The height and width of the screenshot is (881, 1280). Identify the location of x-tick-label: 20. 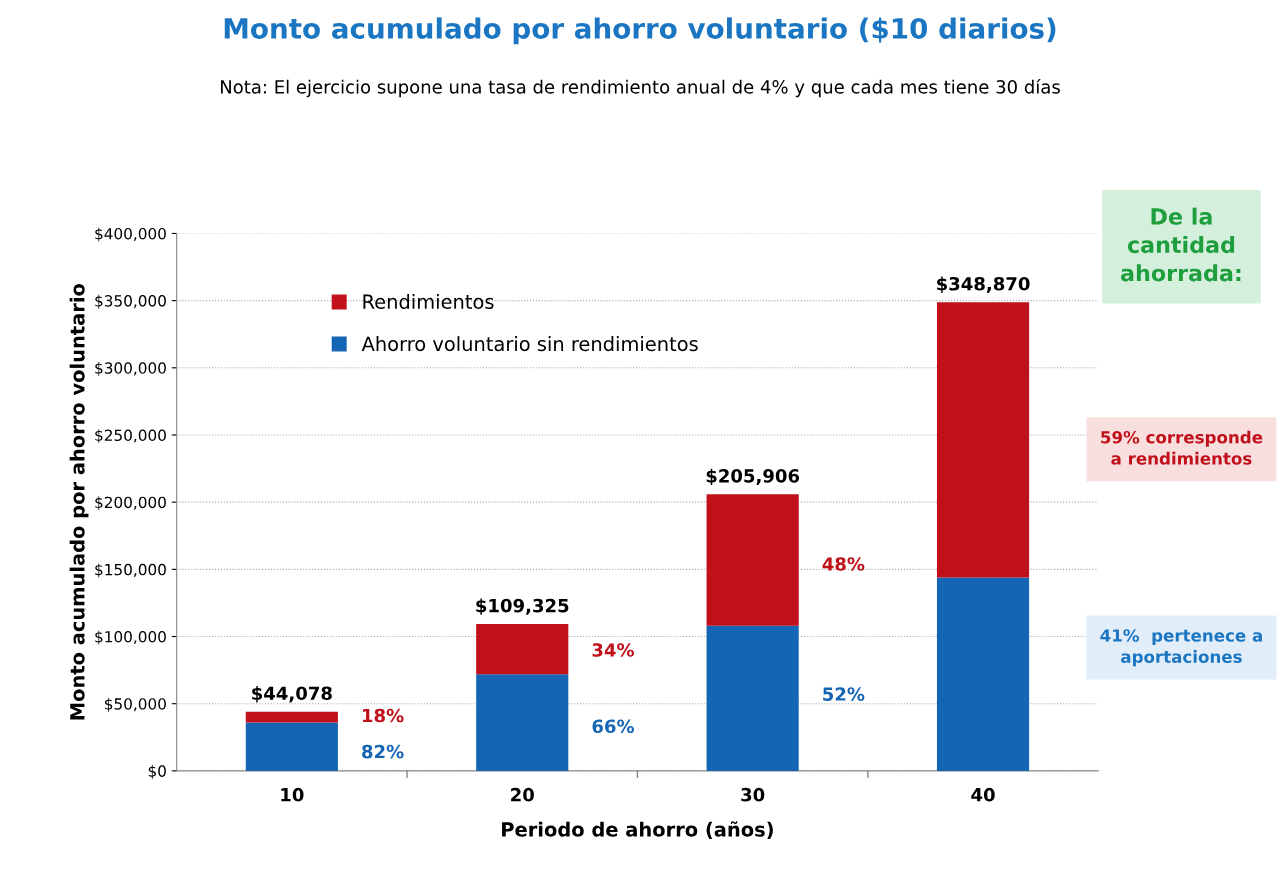
(522, 794).